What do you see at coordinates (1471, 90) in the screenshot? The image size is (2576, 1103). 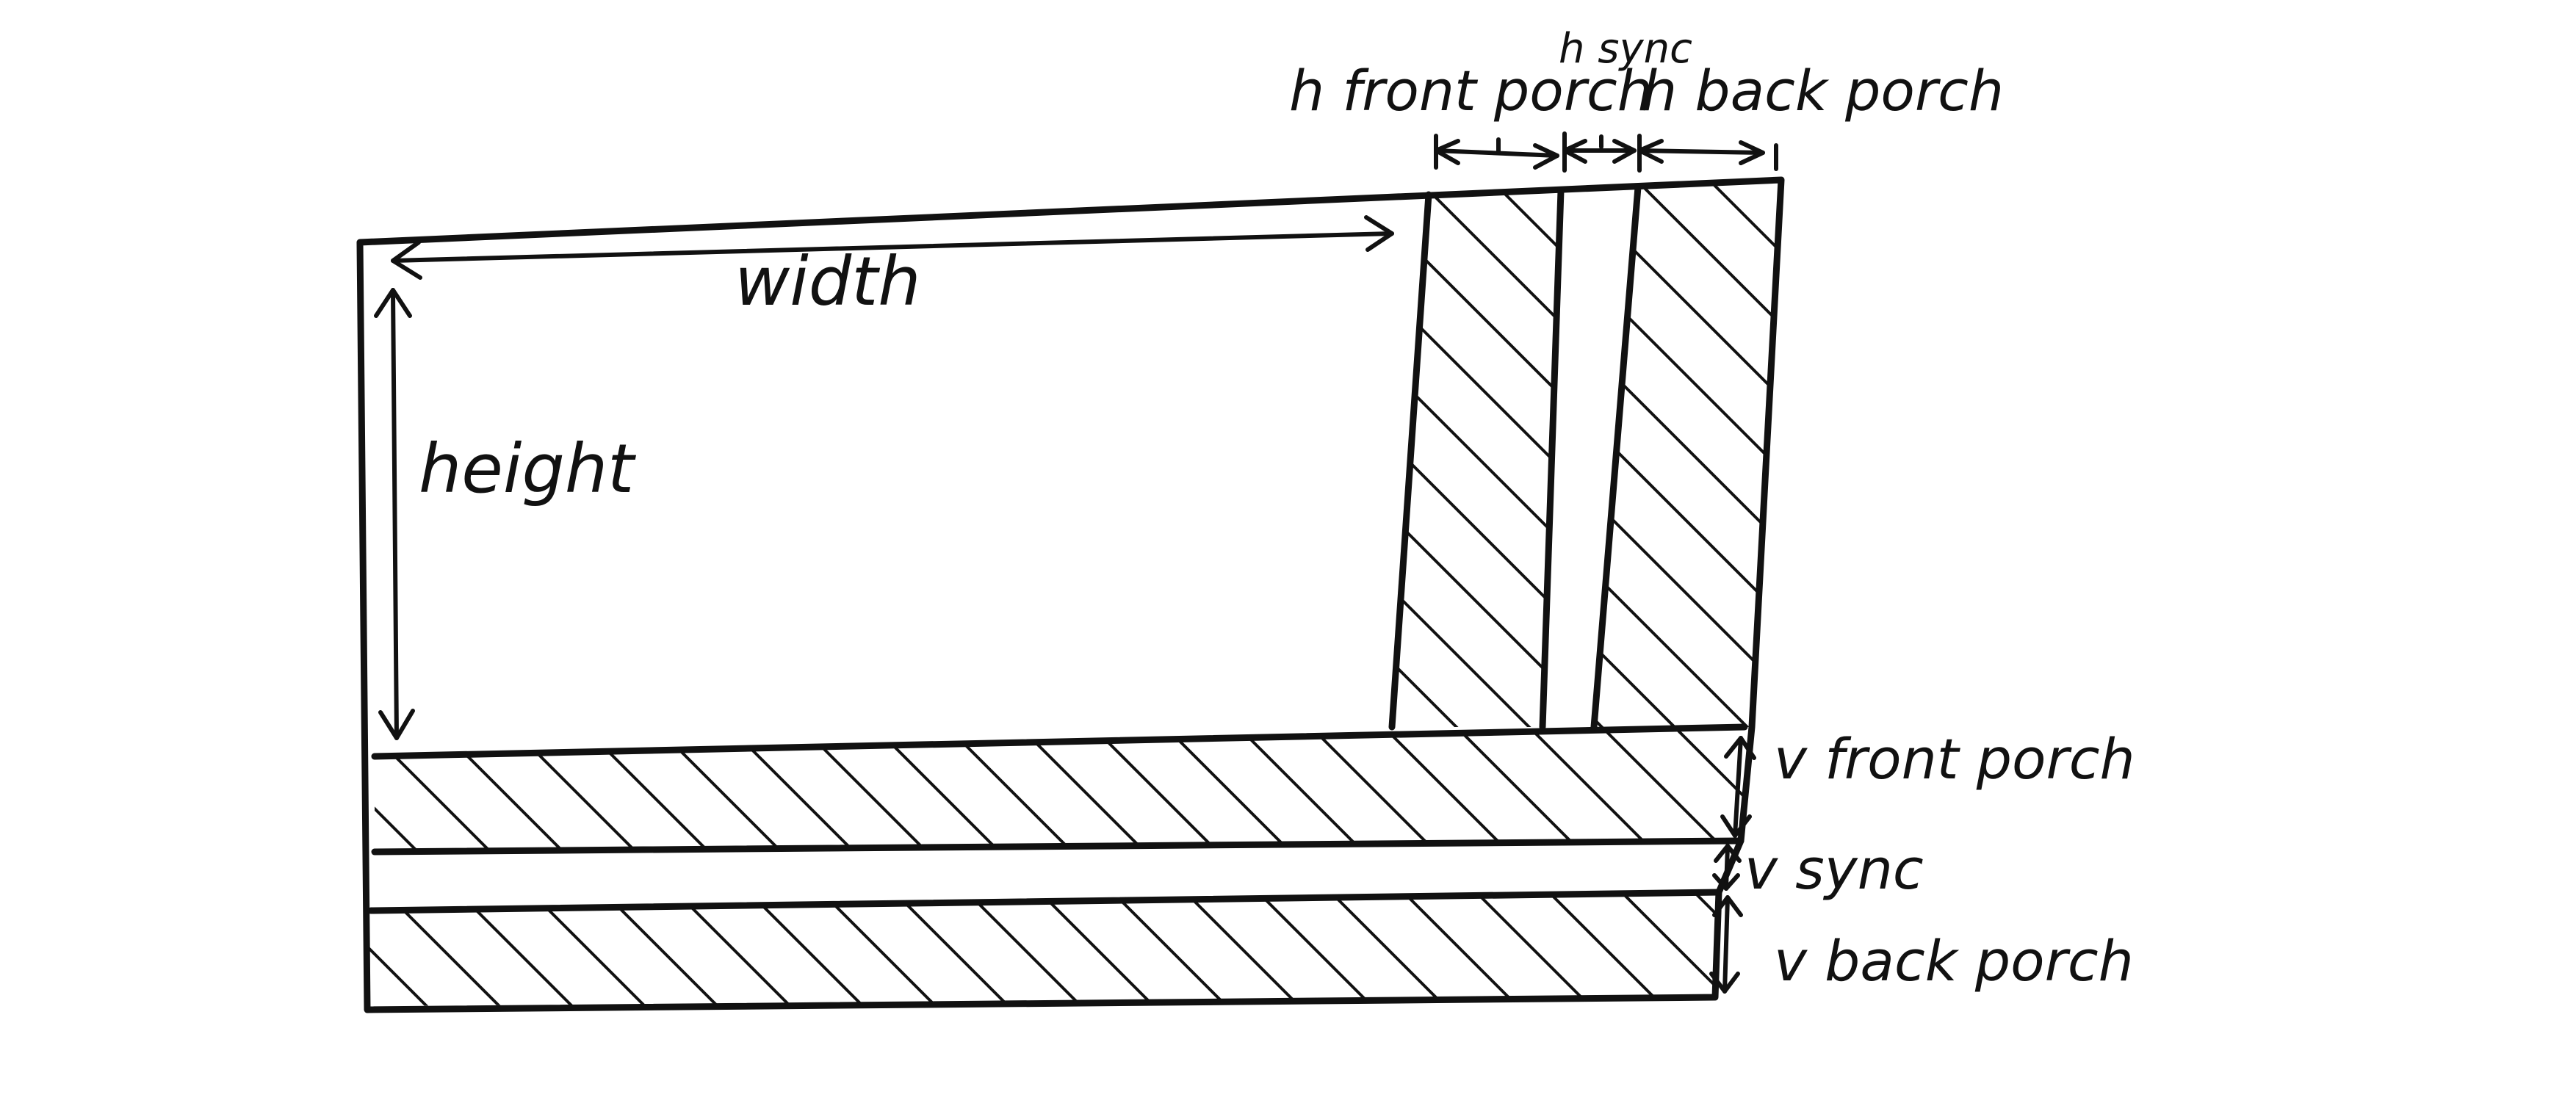 I see `h-front-porch-label: h front porch` at bounding box center [1471, 90].